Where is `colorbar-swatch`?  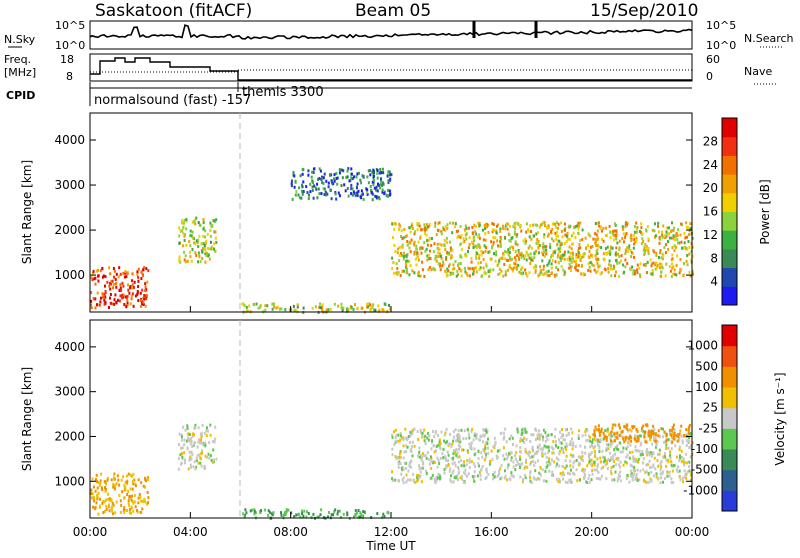
colorbar-swatch is located at coordinates (729, 480).